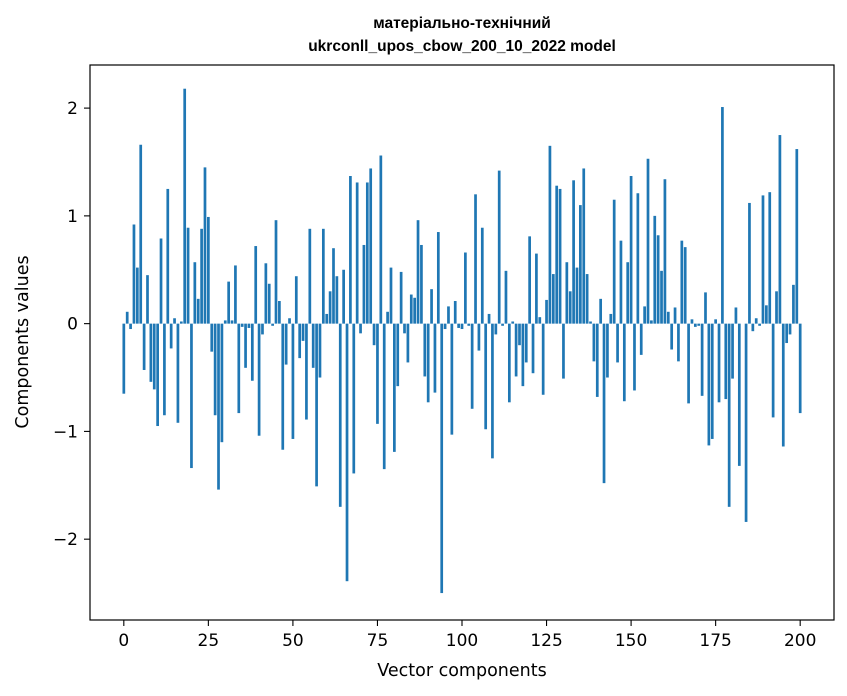 The width and height of the screenshot is (847, 696). Describe the element at coordinates (462, 23) in the screenshot. I see `chart-title-line-1: матеріально-технічний` at that location.